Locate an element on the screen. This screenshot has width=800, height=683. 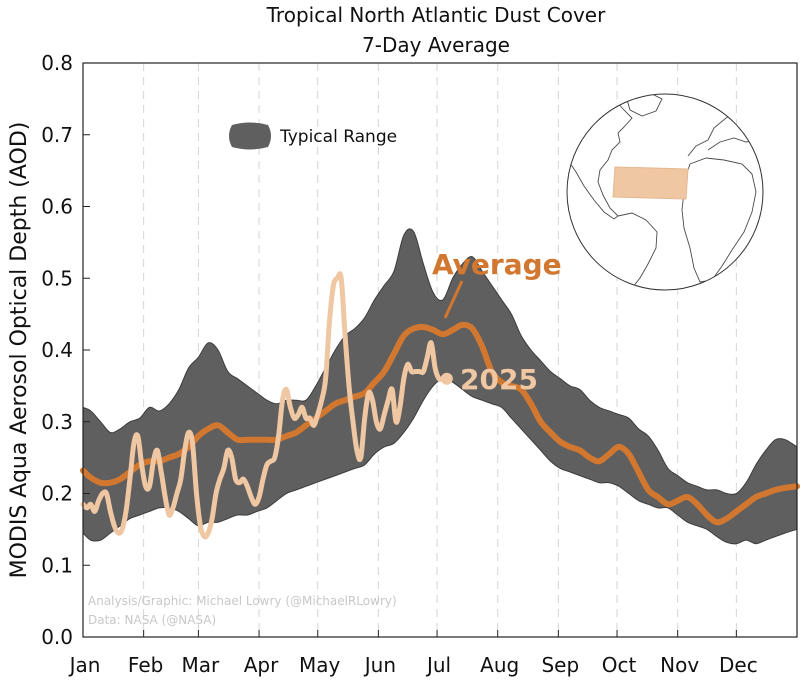
globe-inset is located at coordinates (665, 192).